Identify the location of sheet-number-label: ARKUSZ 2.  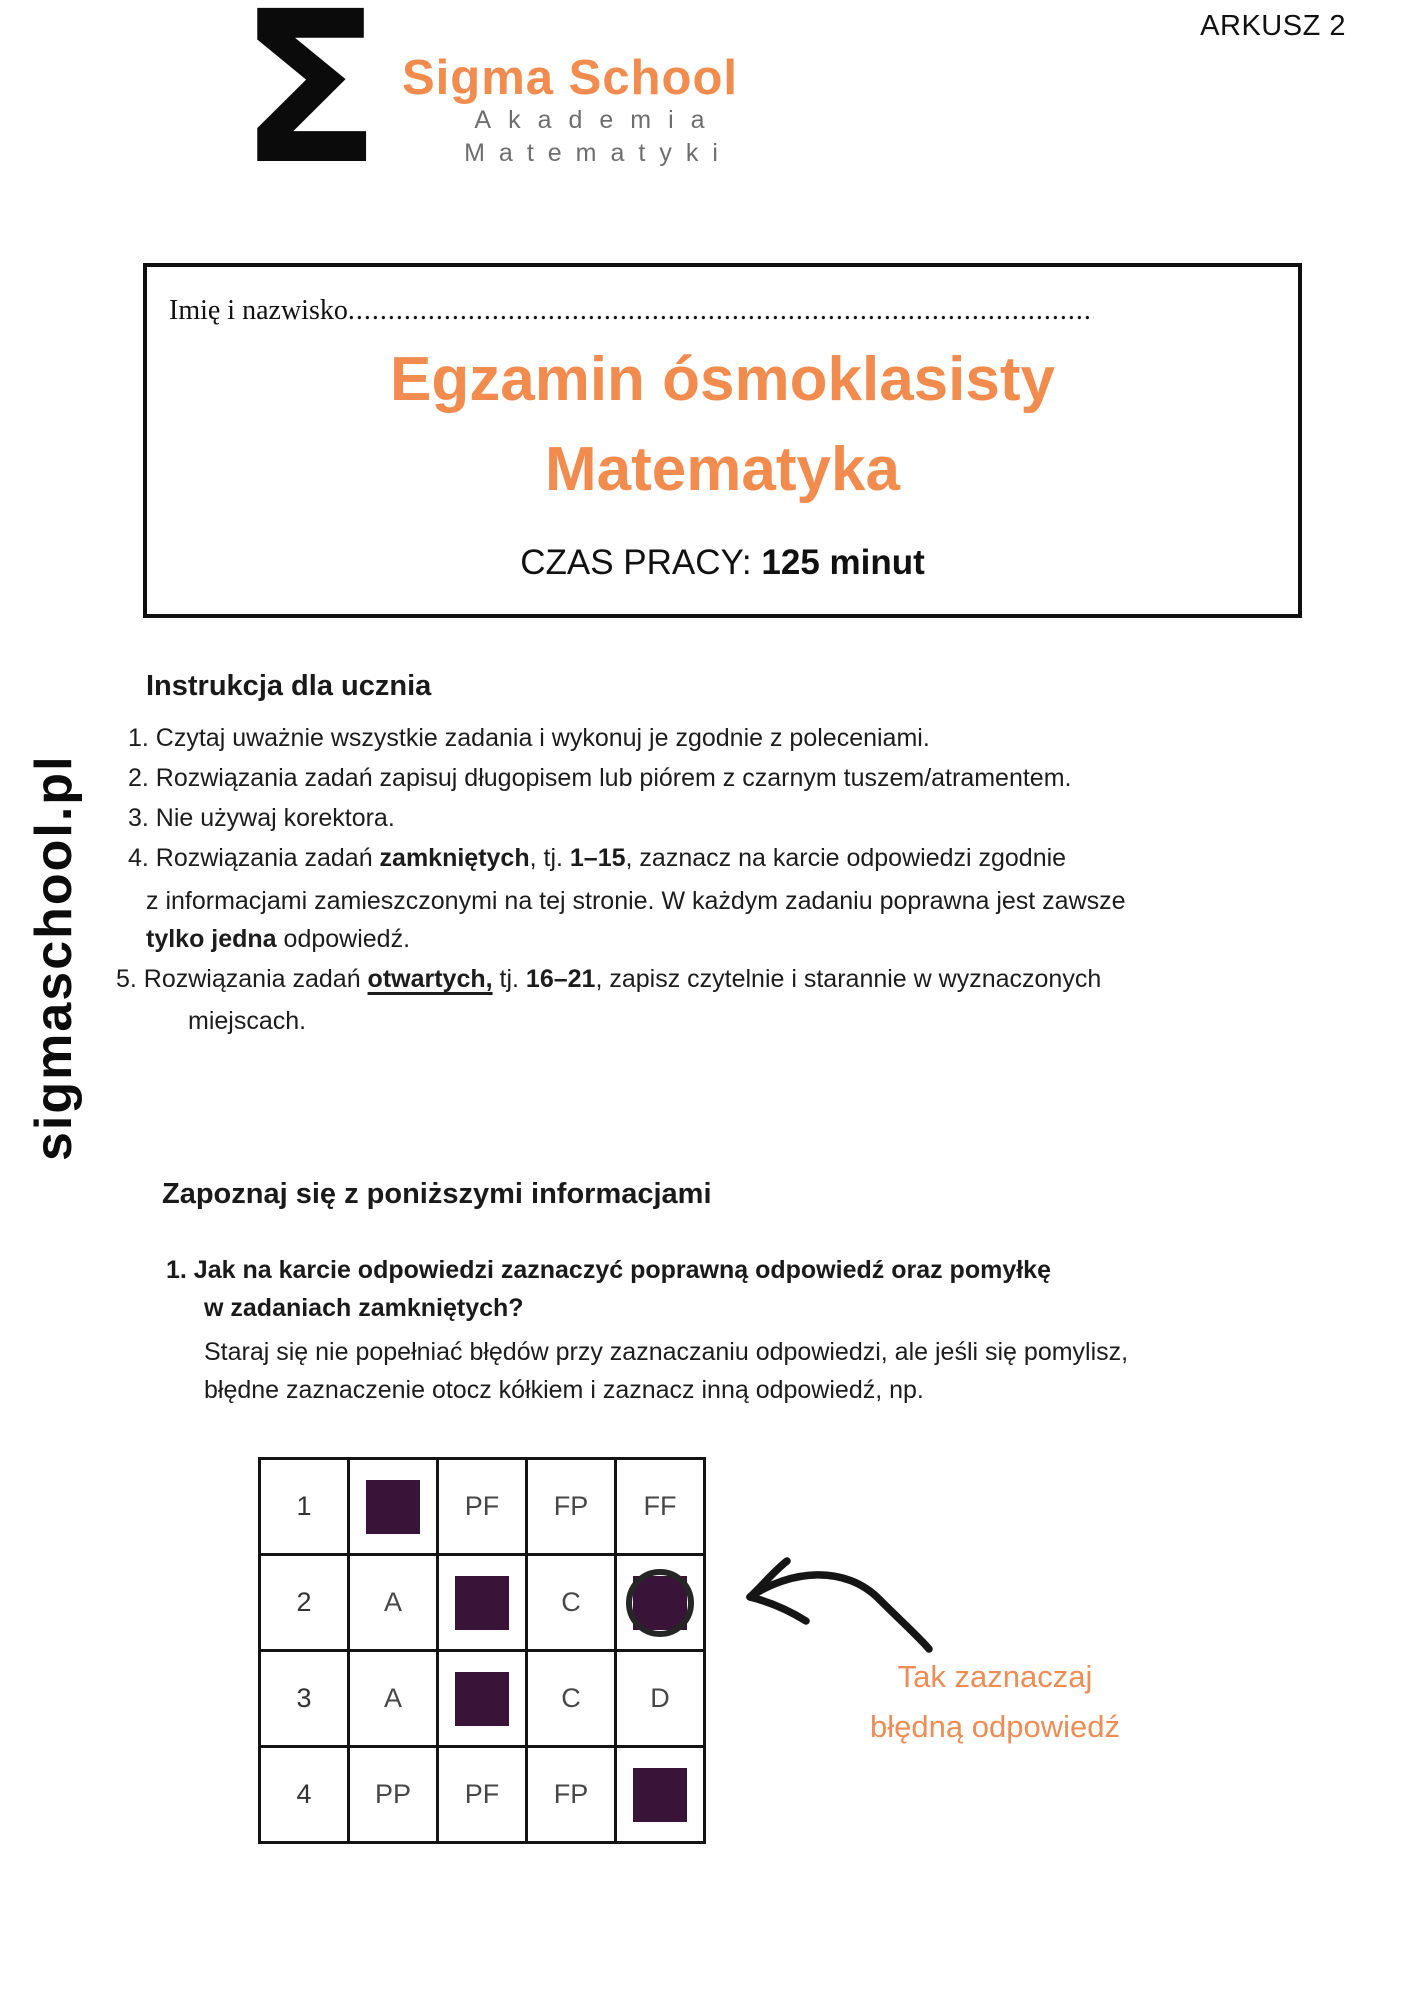
(1273, 26).